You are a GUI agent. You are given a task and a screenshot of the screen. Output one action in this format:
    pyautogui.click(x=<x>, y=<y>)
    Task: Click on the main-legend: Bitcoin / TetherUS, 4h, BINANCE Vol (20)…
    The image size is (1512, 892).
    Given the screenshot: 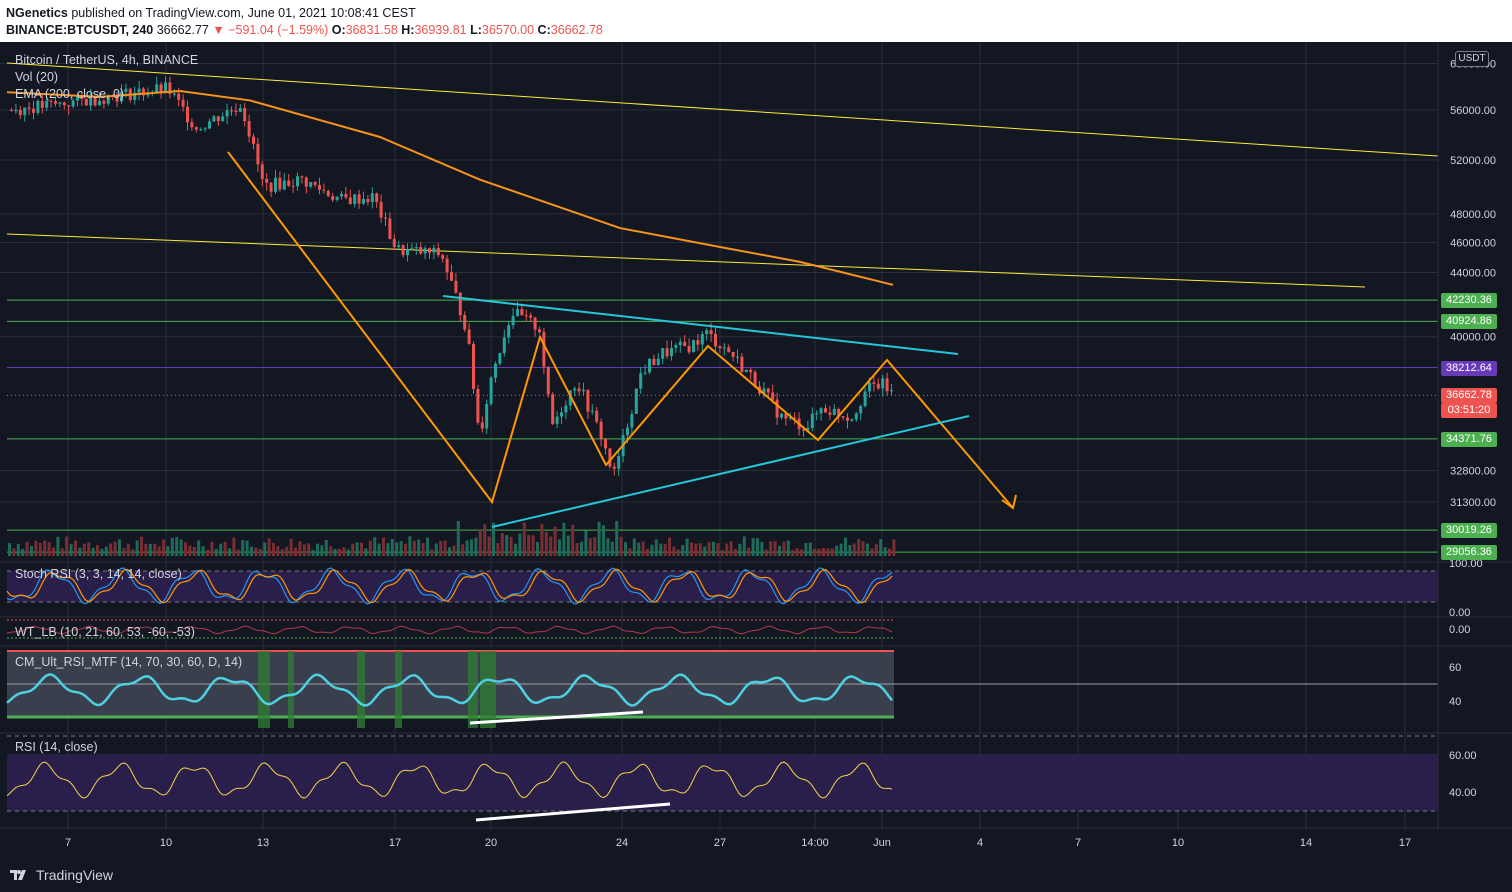 What is the action you would take?
    pyautogui.click(x=106, y=77)
    